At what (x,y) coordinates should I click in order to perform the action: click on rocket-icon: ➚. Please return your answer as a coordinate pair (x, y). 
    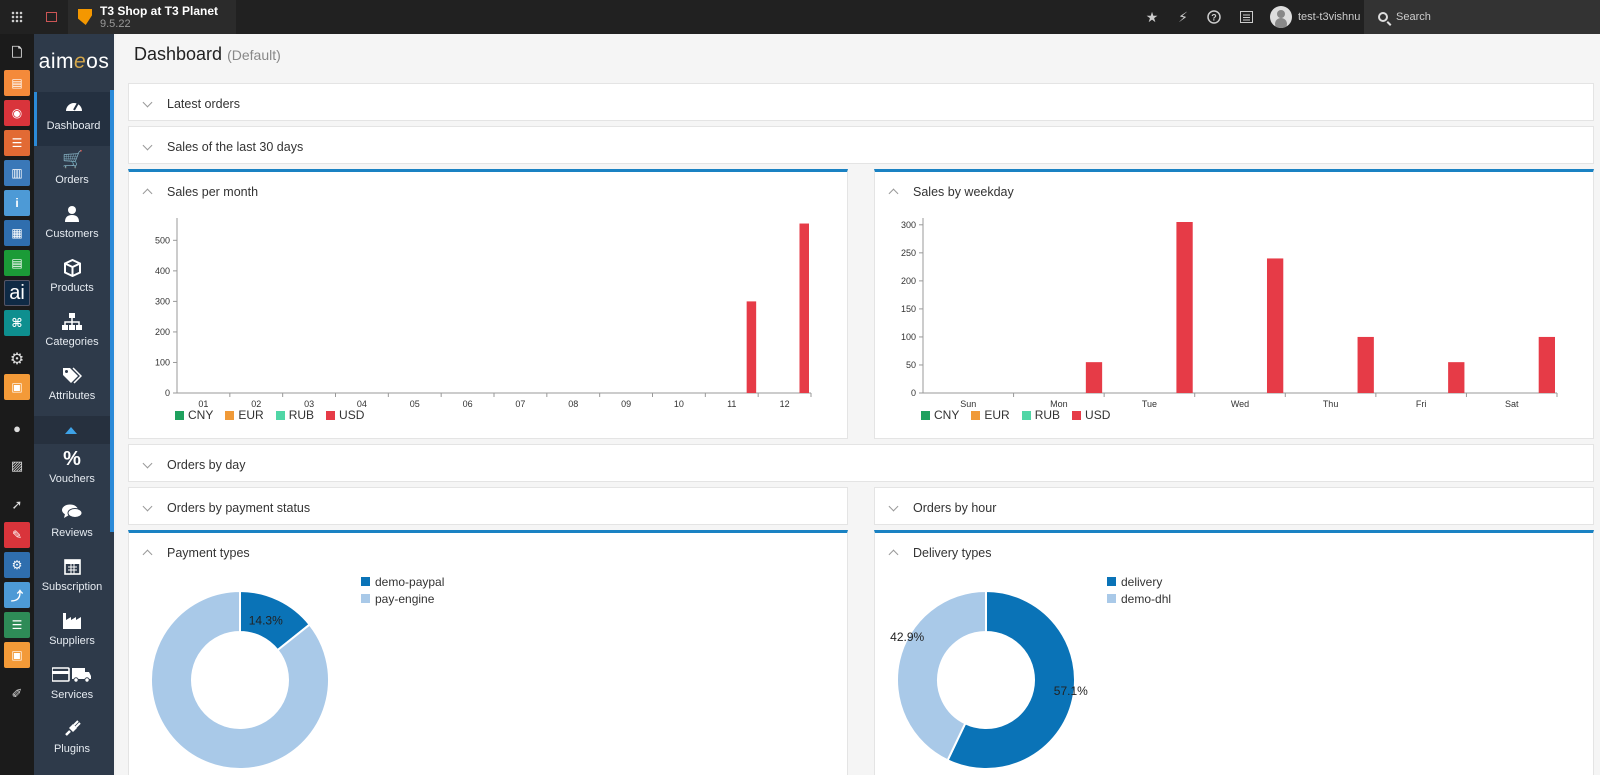
    Looking at the image, I should click on (17, 504).